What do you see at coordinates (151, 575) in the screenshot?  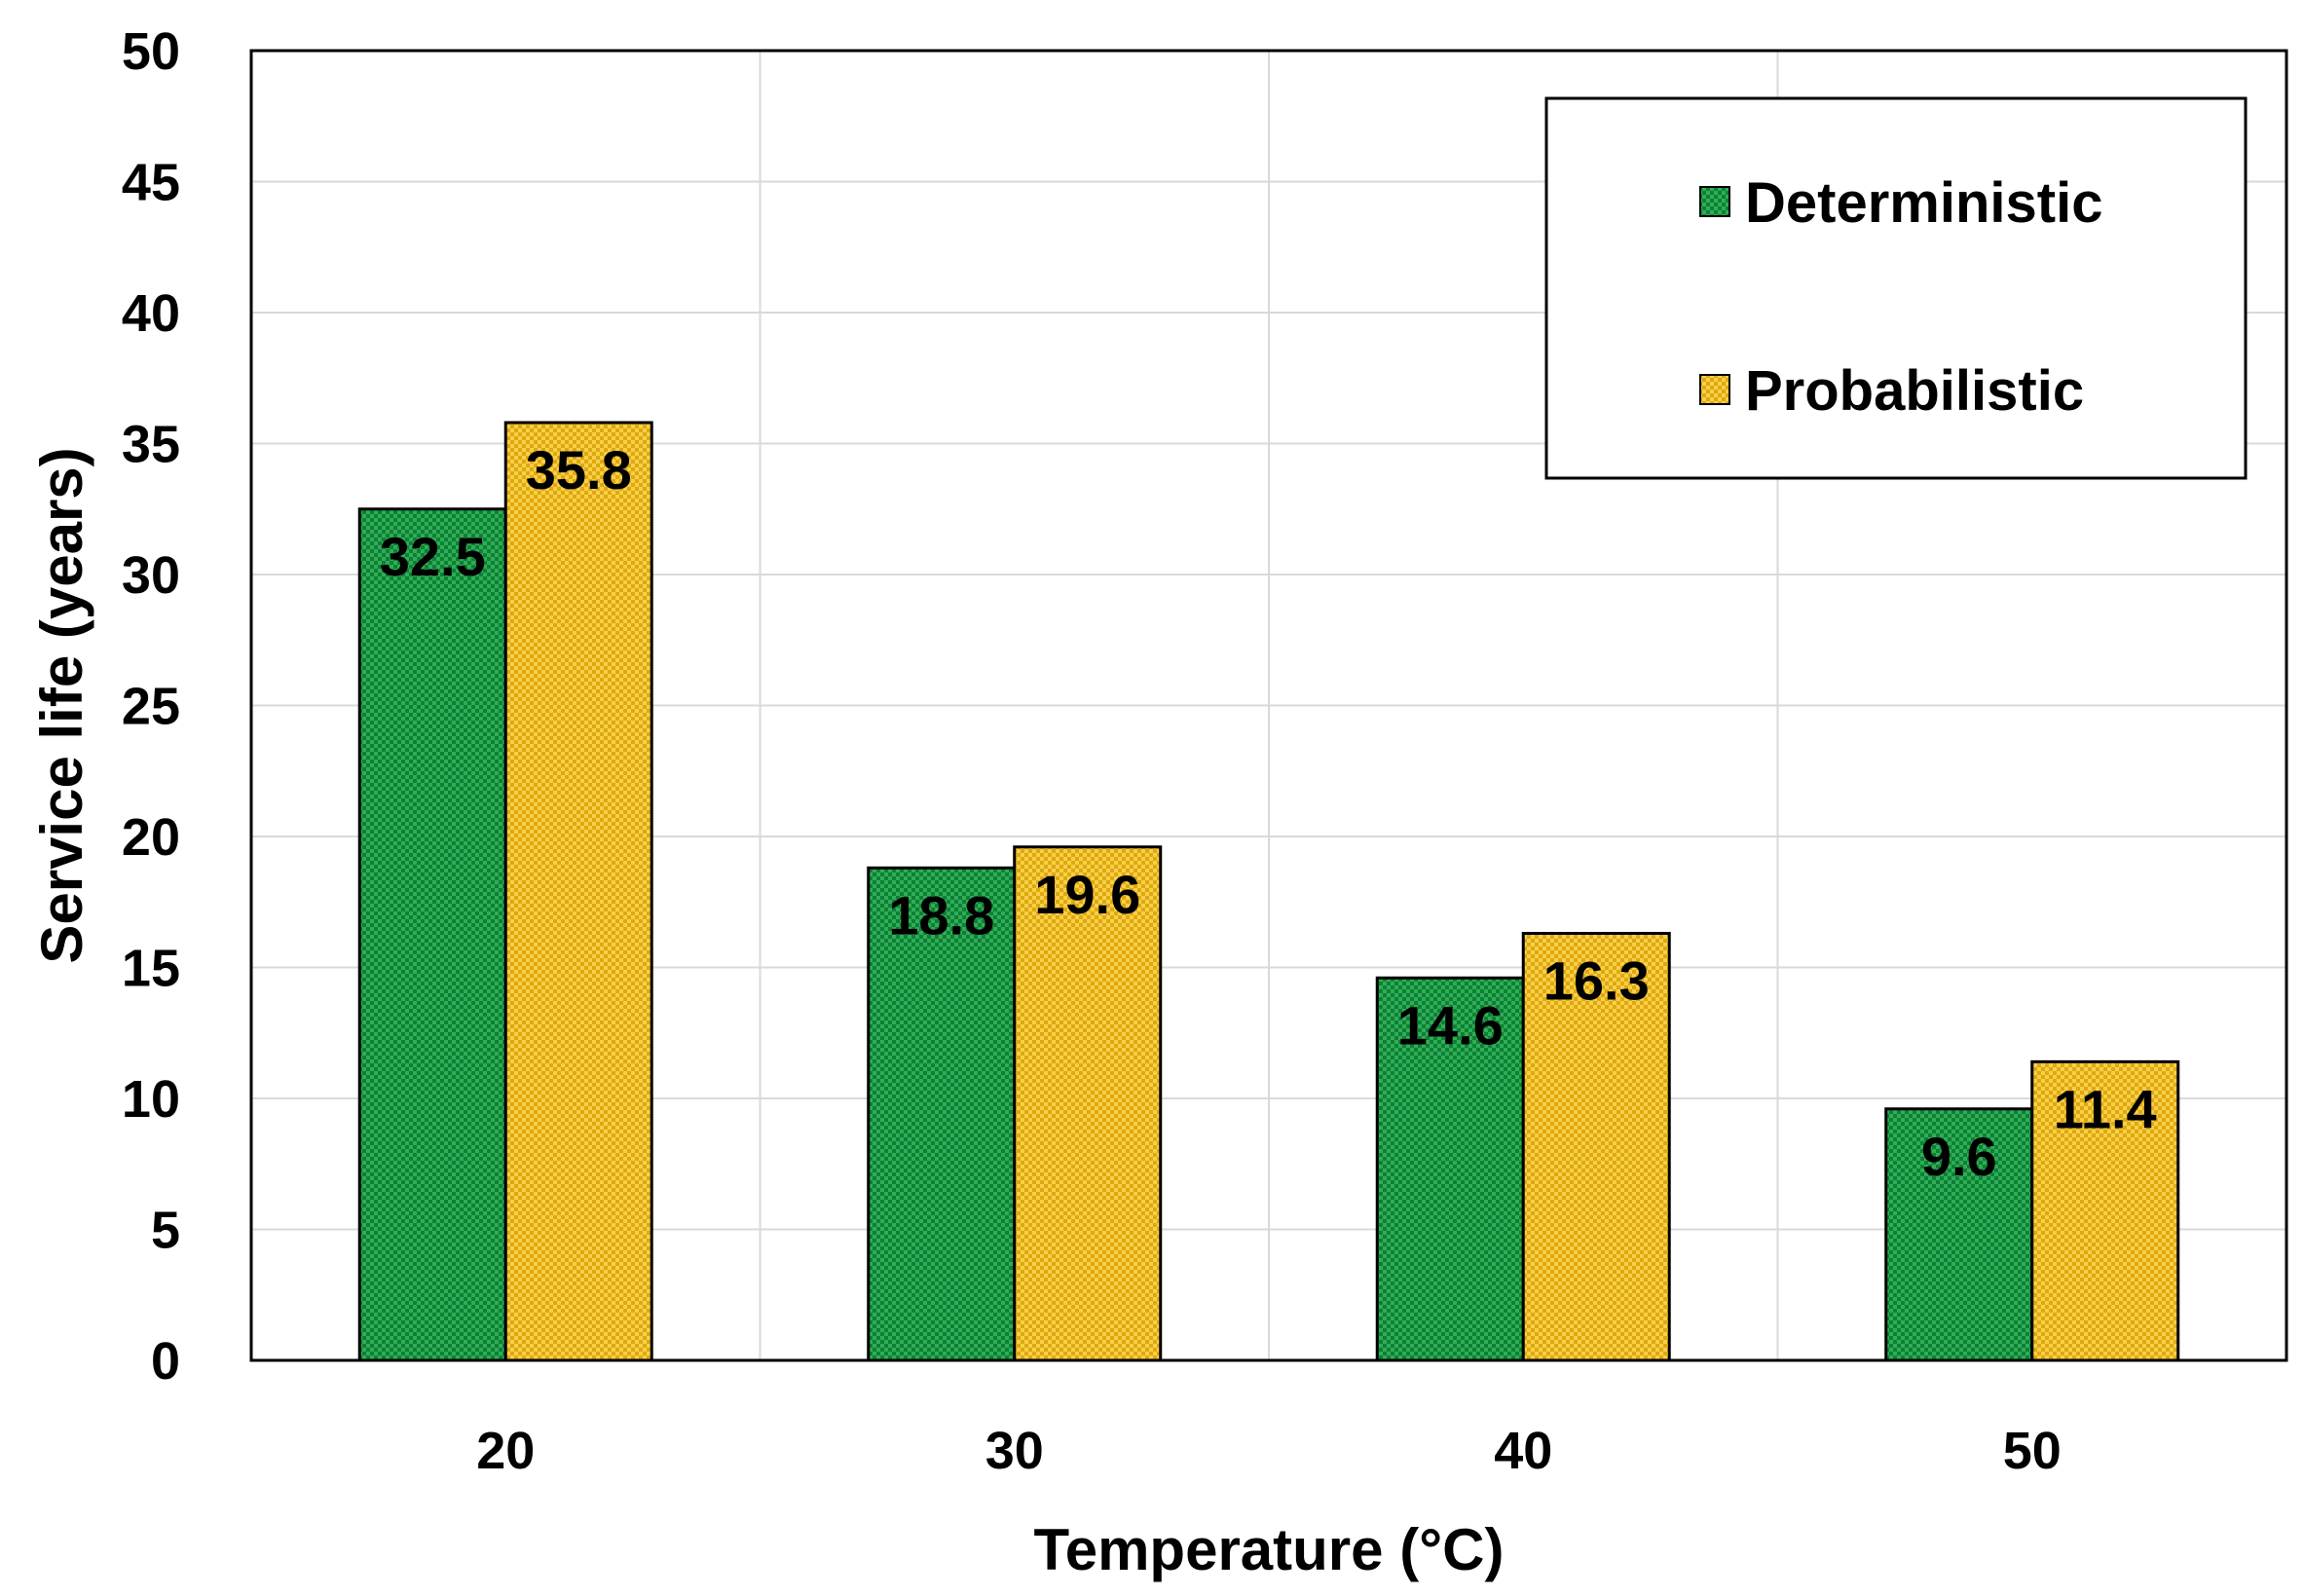 I see `y-tick-label: 30` at bounding box center [151, 575].